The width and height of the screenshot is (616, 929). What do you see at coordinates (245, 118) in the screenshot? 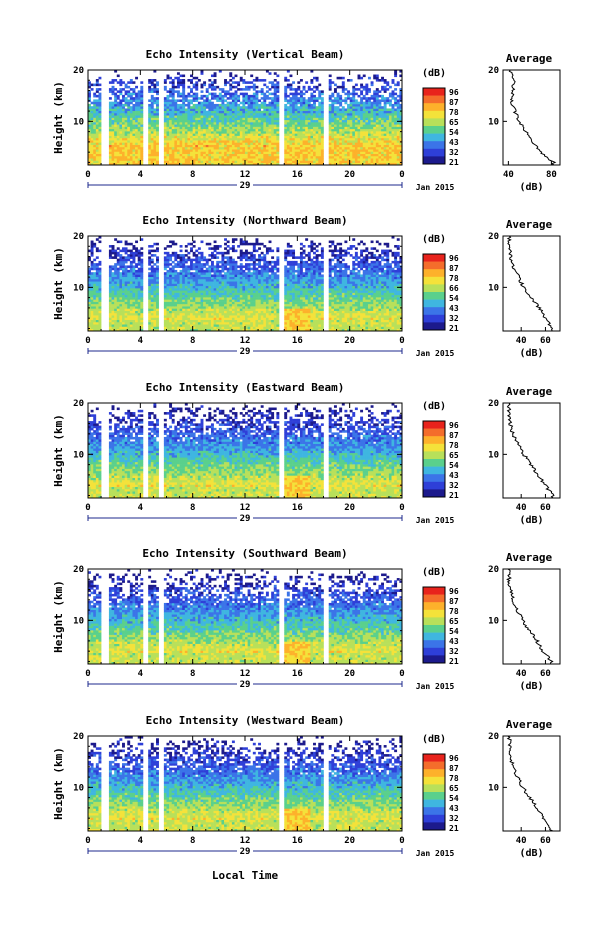
I see `heatmap` at bounding box center [245, 118].